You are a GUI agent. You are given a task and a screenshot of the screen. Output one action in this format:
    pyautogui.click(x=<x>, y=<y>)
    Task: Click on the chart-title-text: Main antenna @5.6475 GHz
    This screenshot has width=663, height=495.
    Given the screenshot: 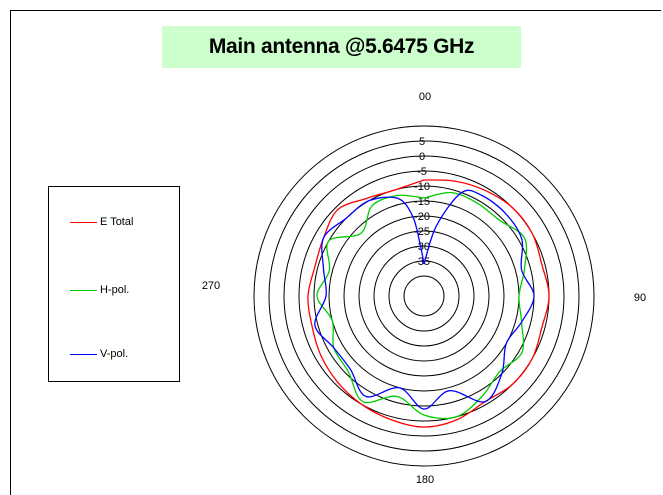 What is the action you would take?
    pyautogui.click(x=341, y=46)
    